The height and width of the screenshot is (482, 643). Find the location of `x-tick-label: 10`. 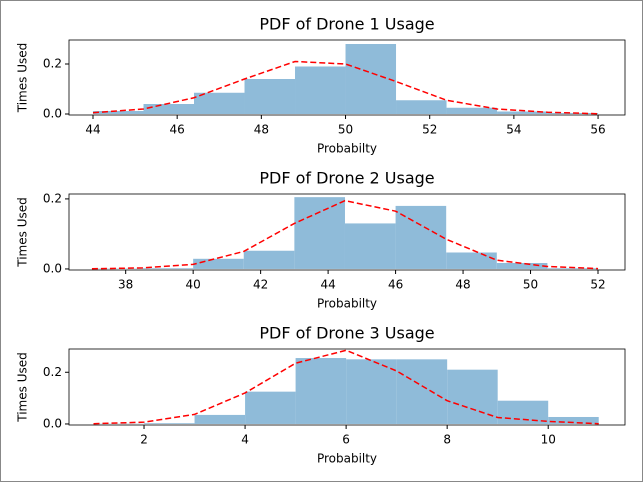

x-tick-label: 10 is located at coordinates (548, 440).